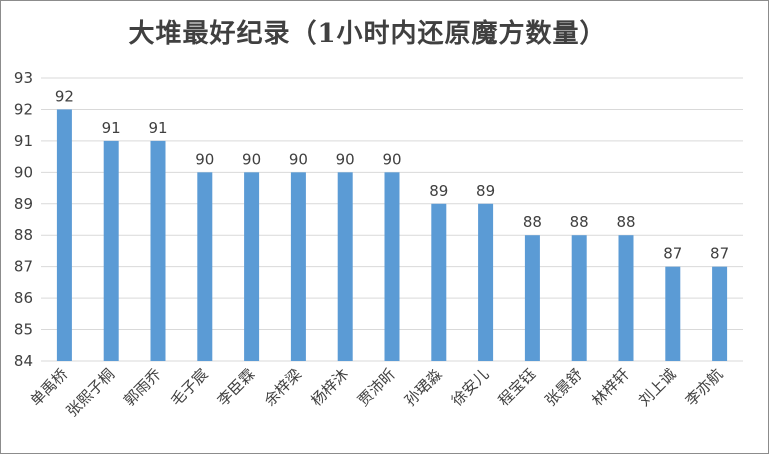 Image resolution: width=769 pixels, height=454 pixels. I want to click on x-category-label: 杨梓沐, so click(329, 387).